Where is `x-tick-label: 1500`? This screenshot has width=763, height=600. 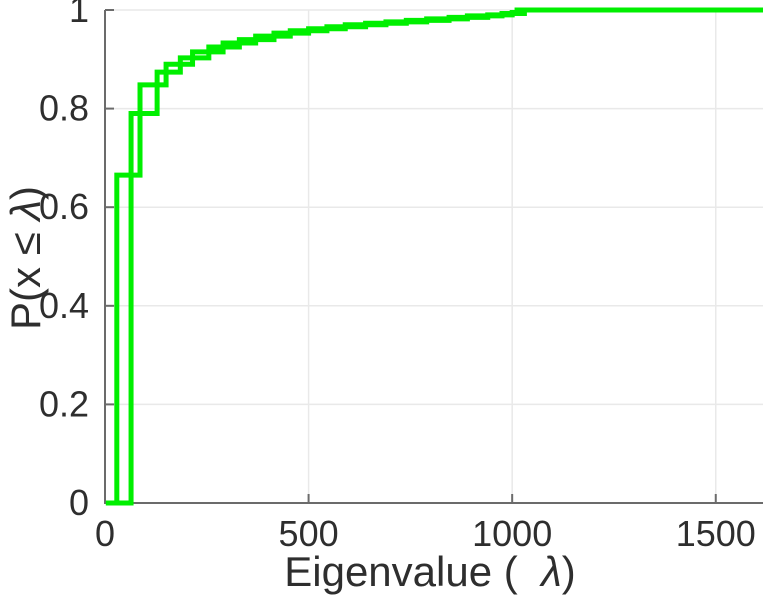
x-tick-label: 1500 is located at coordinates (716, 533).